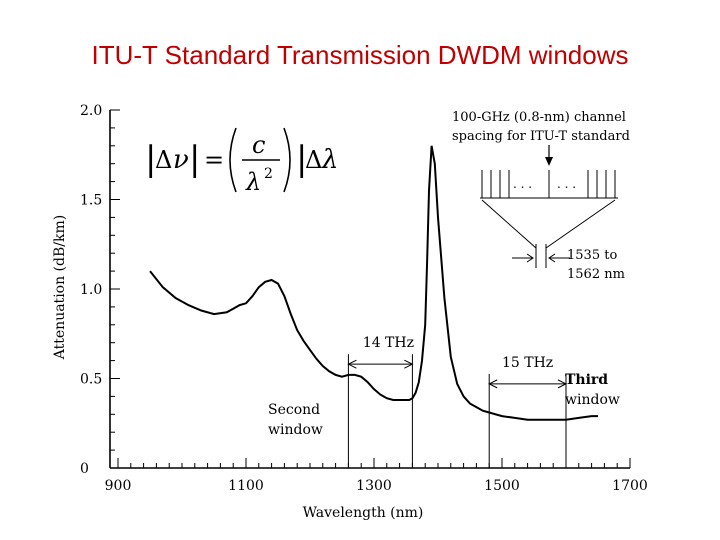  I want to click on eq-left-paren, so click(233, 160).